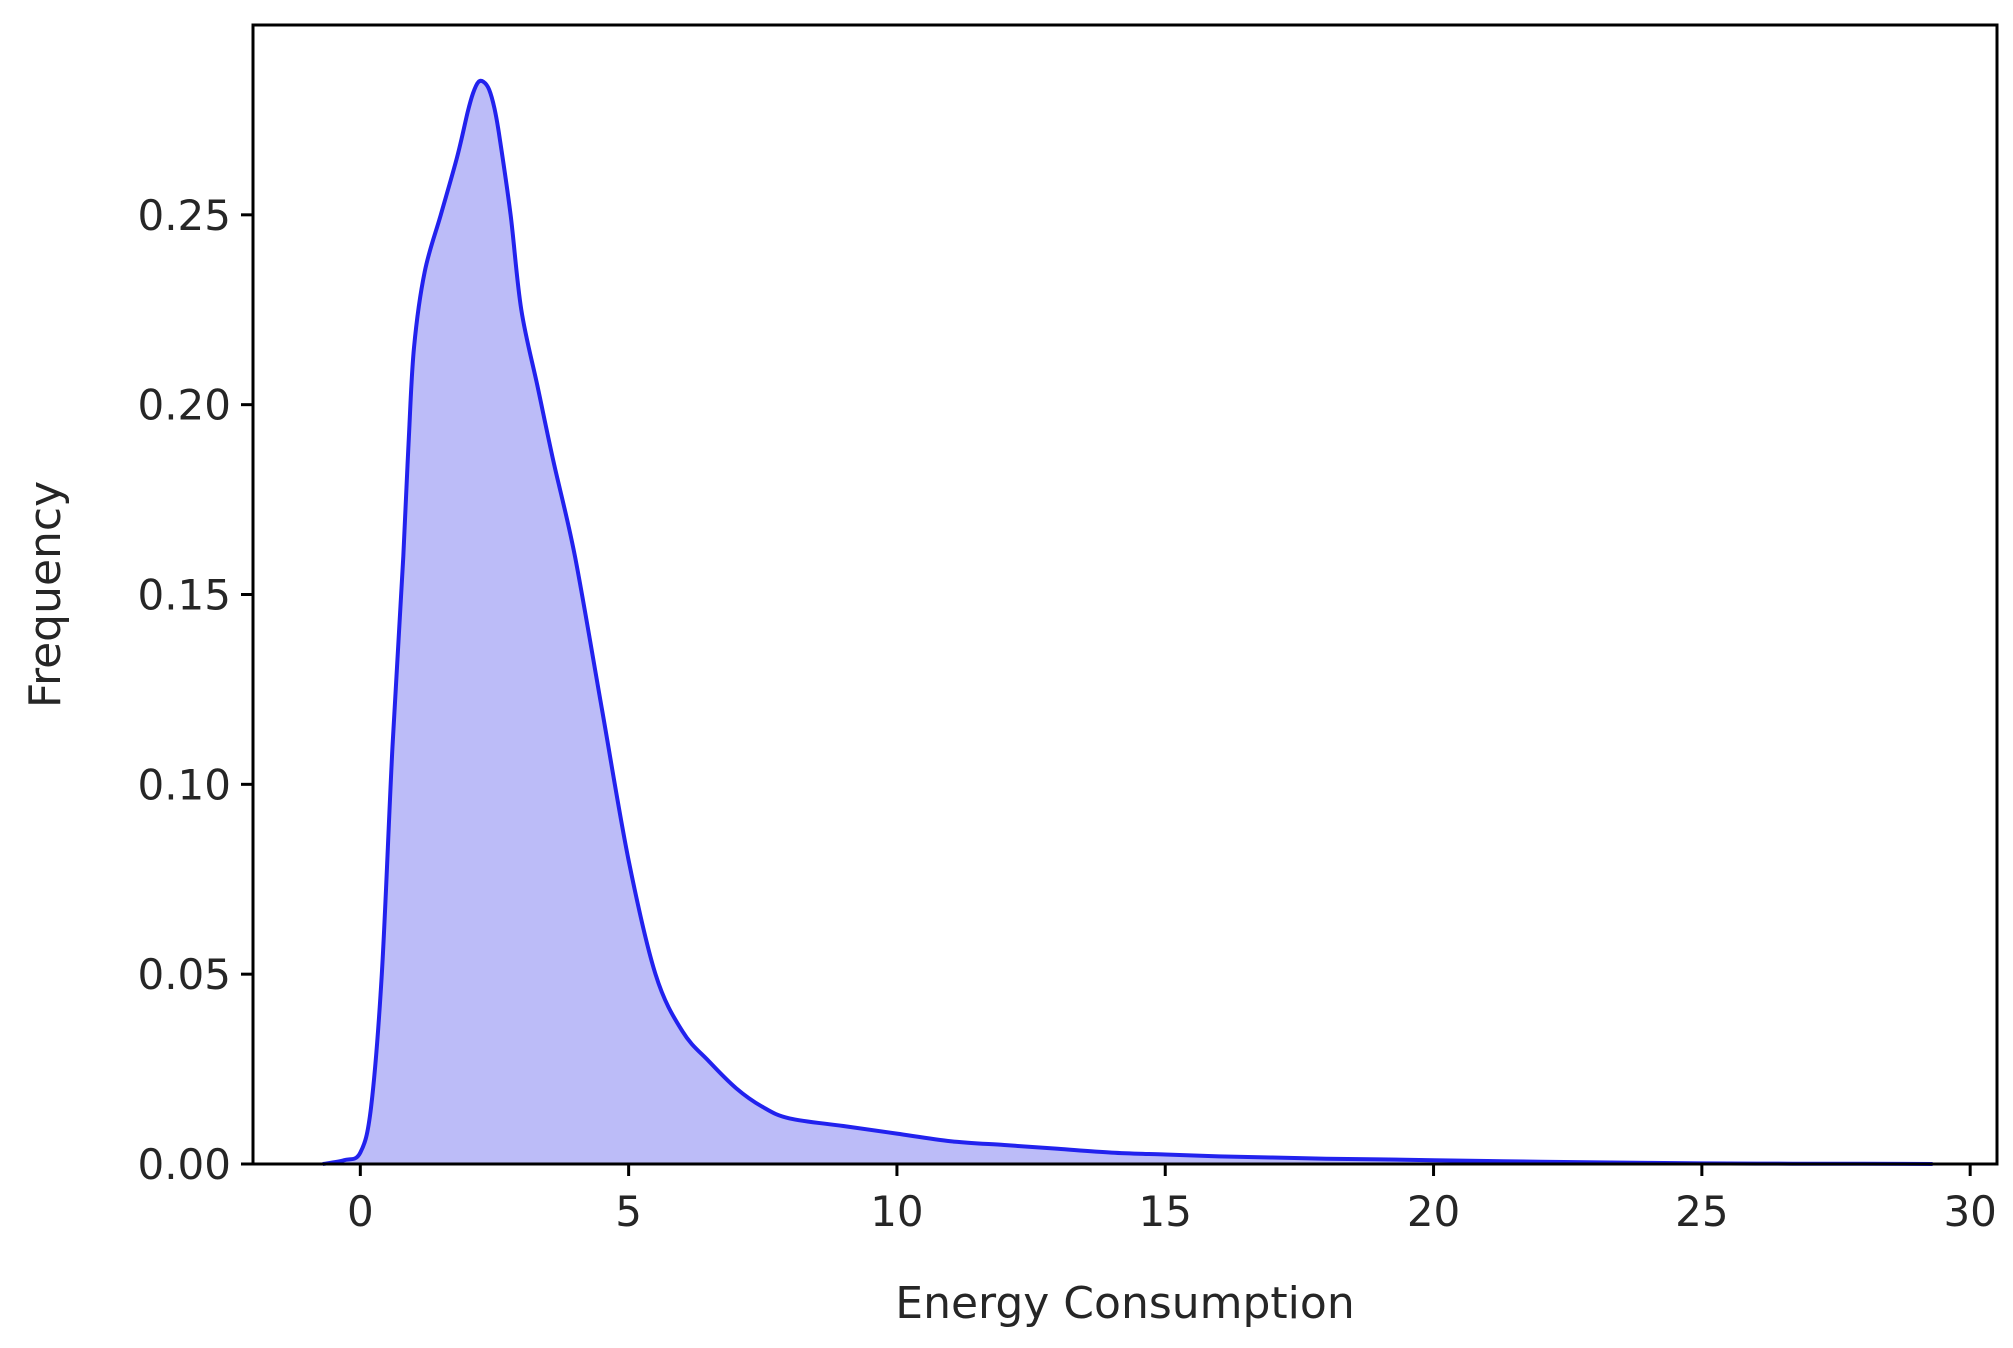 This screenshot has width=2013, height=1348. I want to click on x-tick-label: 0, so click(360, 1211).